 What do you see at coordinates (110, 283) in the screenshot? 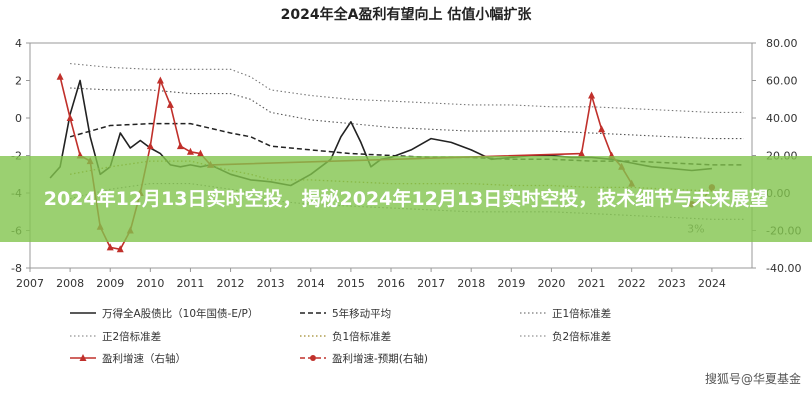
I see `x-tick-label: 2009` at bounding box center [110, 283].